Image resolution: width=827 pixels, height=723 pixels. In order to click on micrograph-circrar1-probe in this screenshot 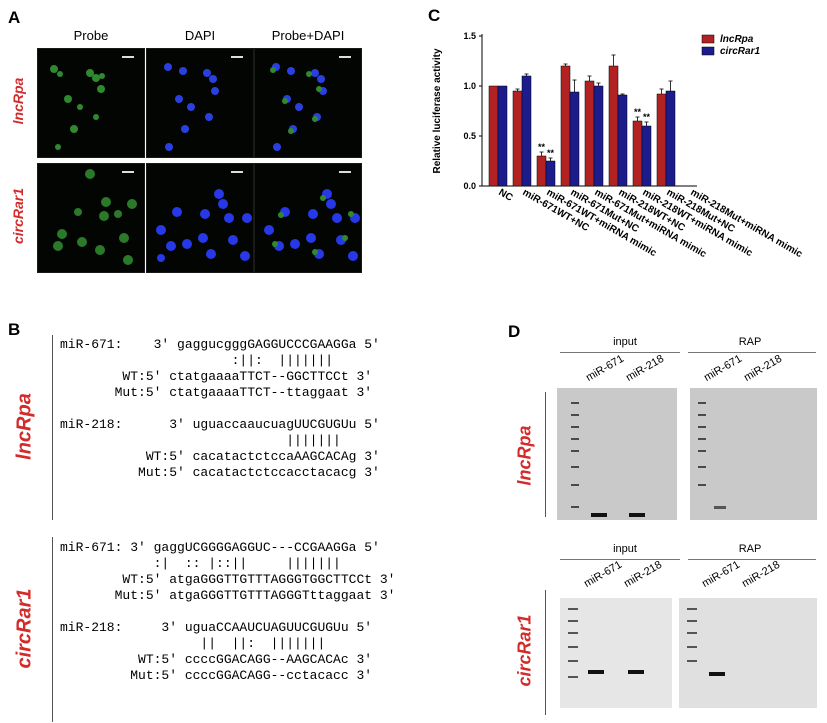, I will do `click(91, 218)`.